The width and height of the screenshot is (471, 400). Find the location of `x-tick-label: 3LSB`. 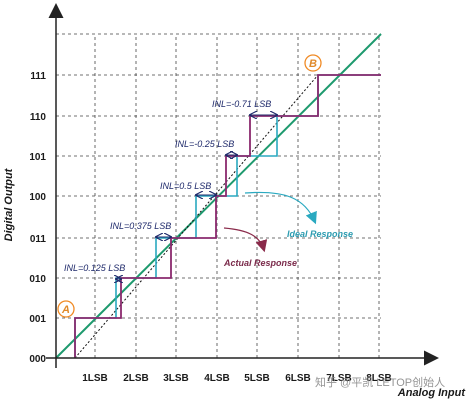

x-tick-label: 3LSB is located at coordinates (176, 378).